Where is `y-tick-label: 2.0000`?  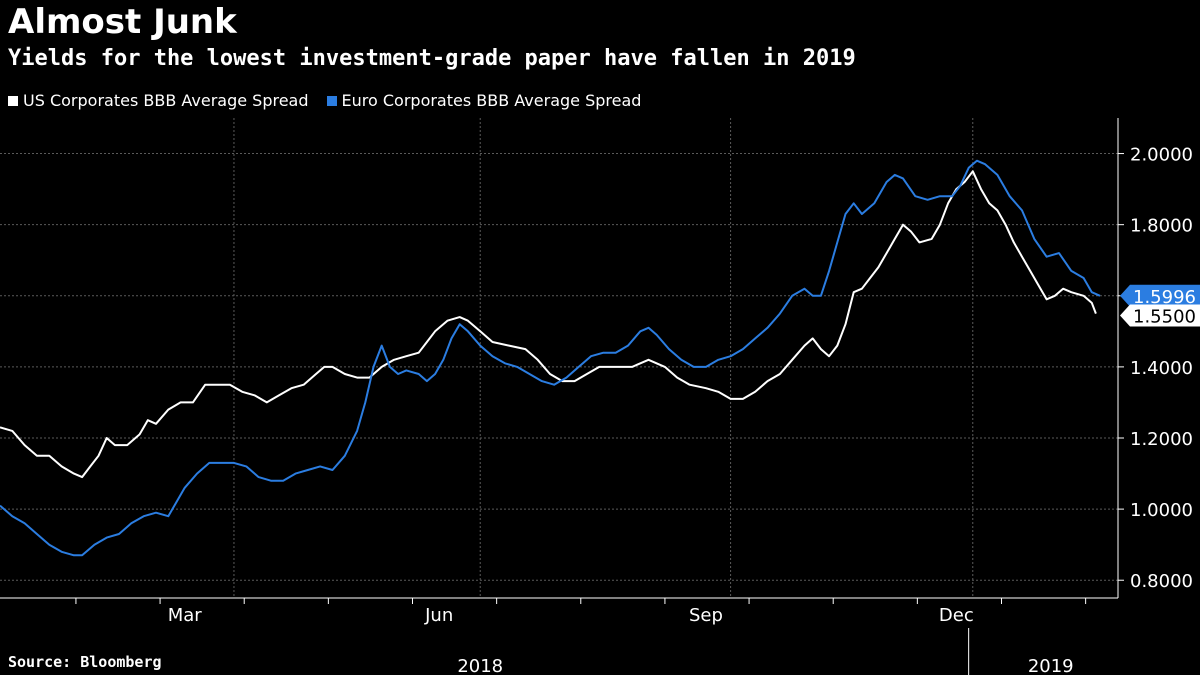
y-tick-label: 2.0000 is located at coordinates (1161, 155).